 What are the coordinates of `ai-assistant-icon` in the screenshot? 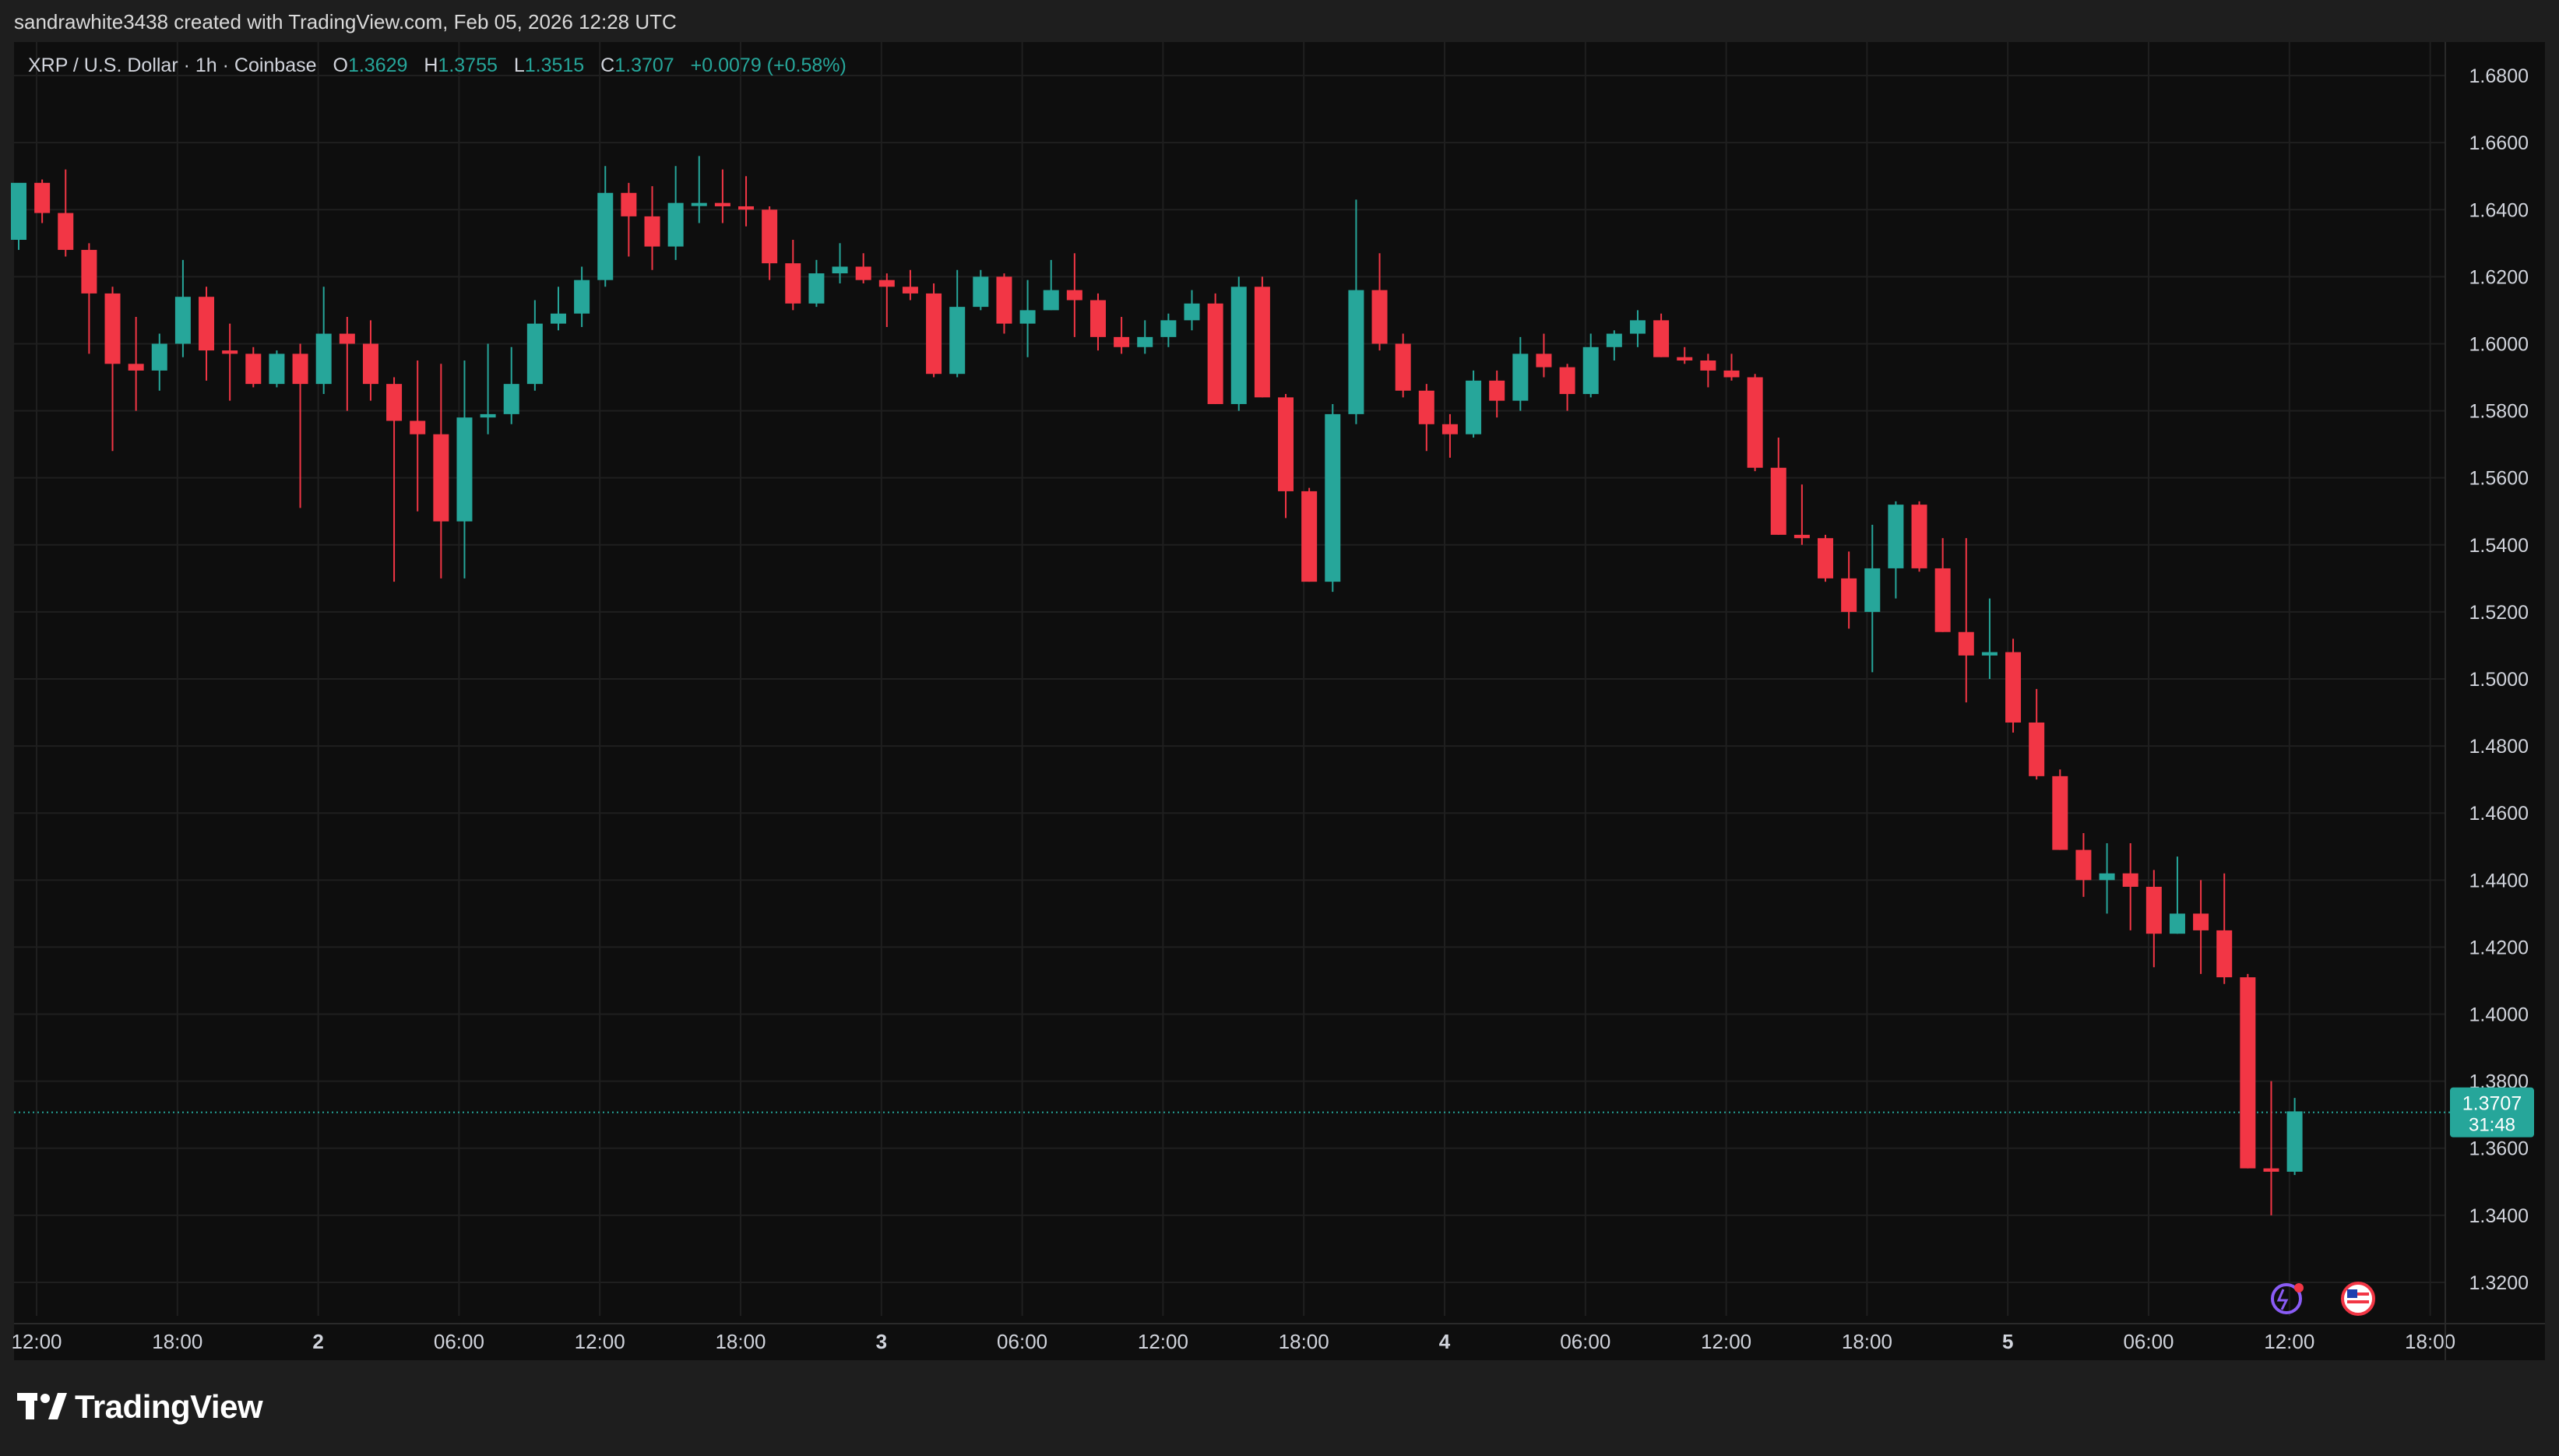 It's located at (2287, 1298).